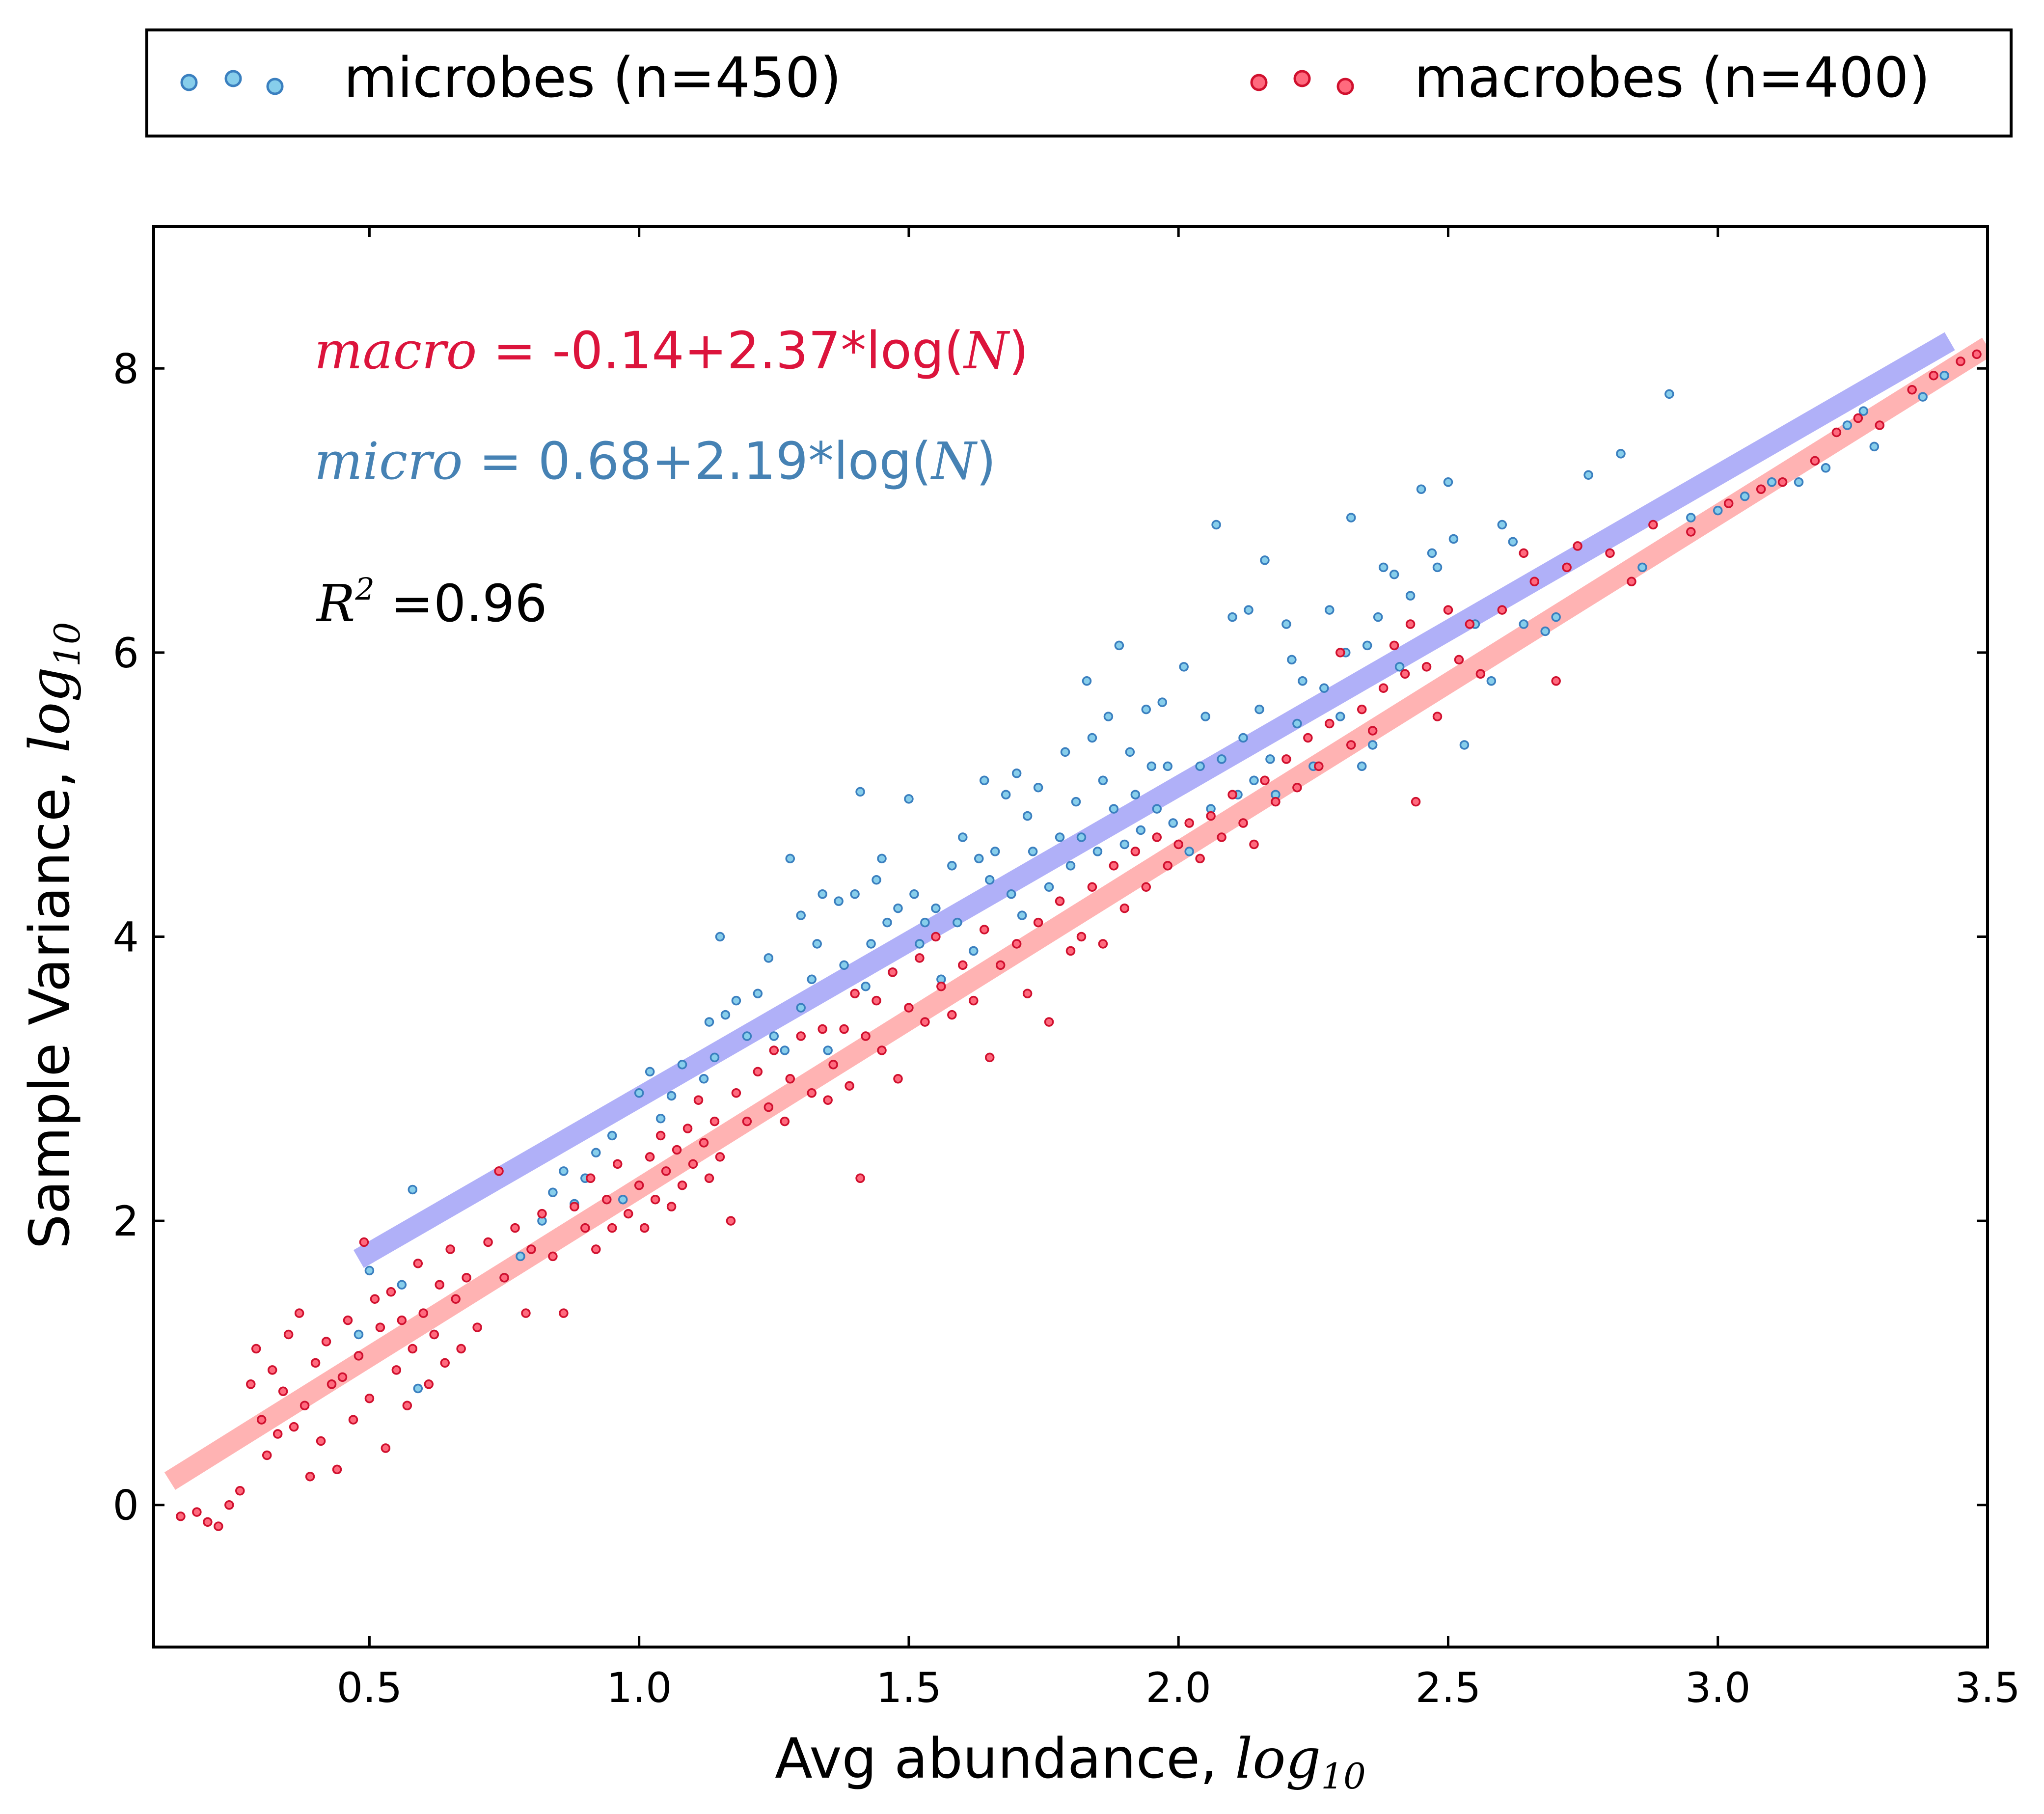 The height and width of the screenshot is (1814, 2044). I want to click on macro-equation-var: macro, so click(395, 351).